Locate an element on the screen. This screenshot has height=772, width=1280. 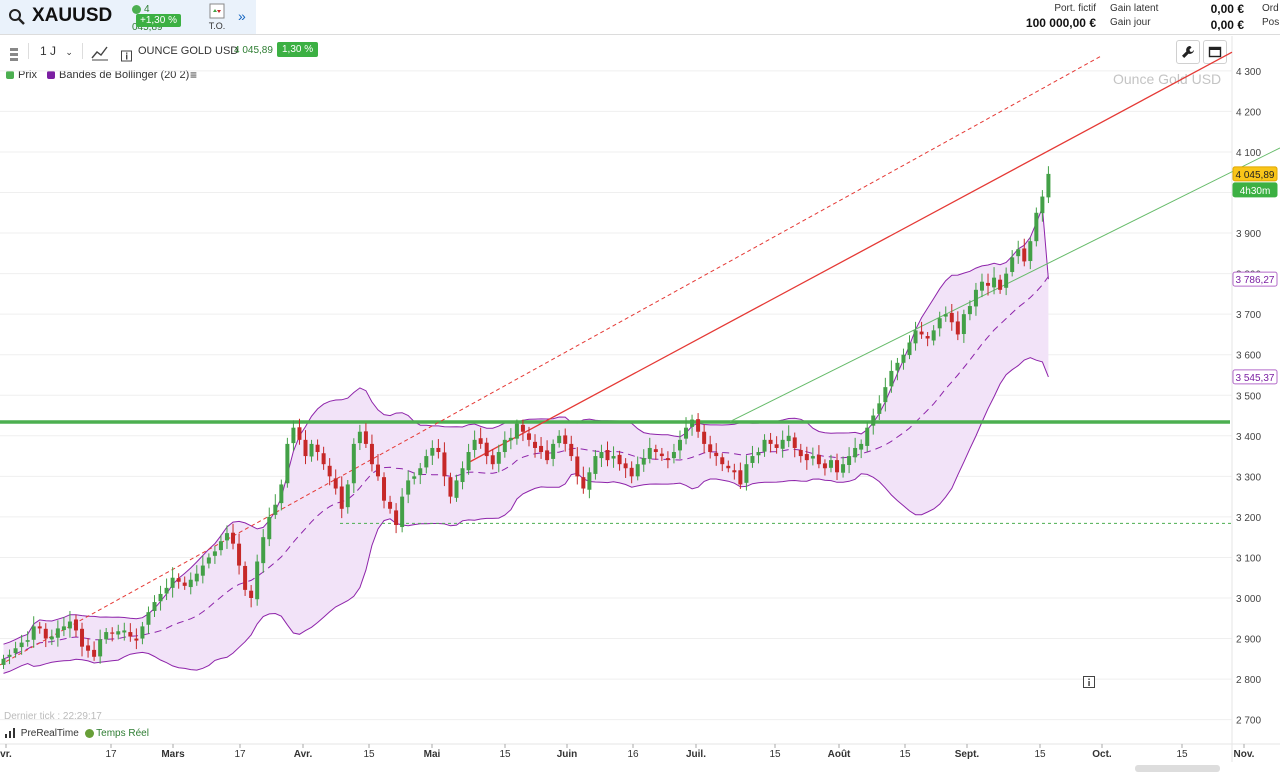
legend-item-bollinger: Bandes de Bollinger (20 2) is located at coordinates (118, 75).